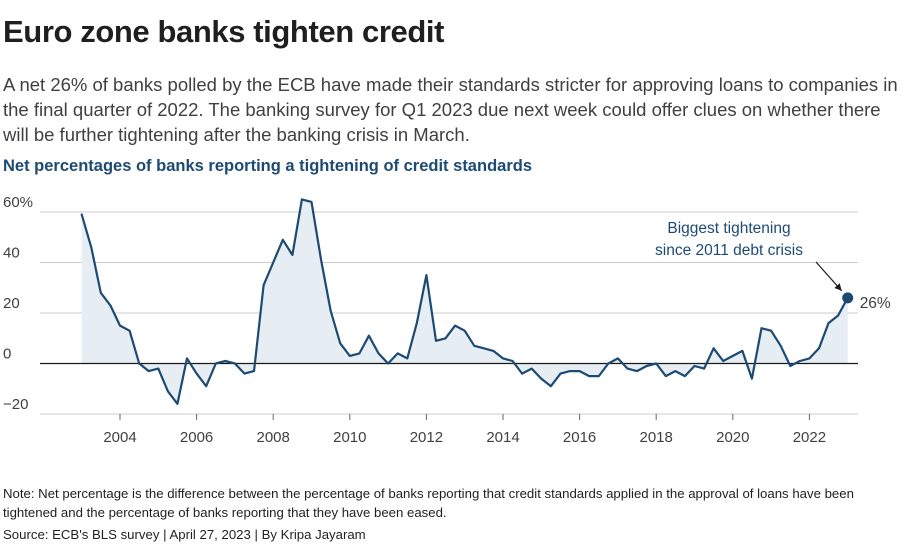 This screenshot has width=908, height=550. Describe the element at coordinates (729, 250) in the screenshot. I see `annotation-line-2: since 2011 debt crisis` at that location.